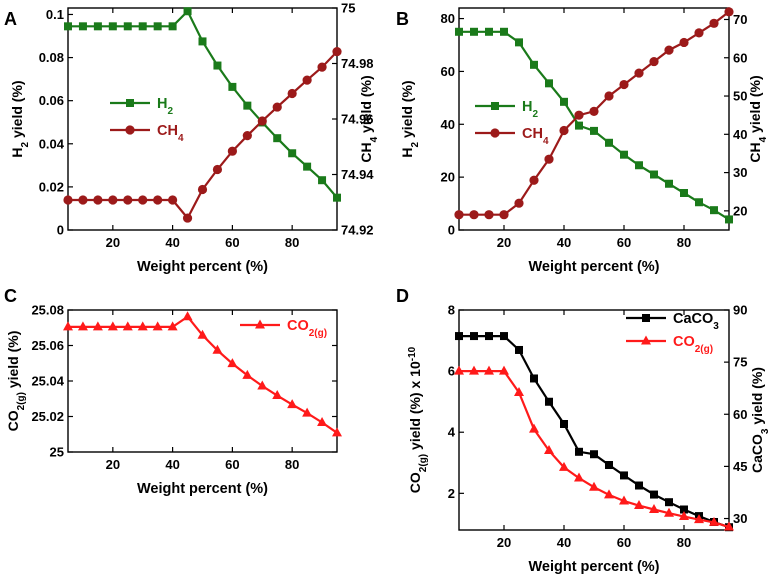 The image size is (782, 582). I want to click on x-tick-label: 80, so click(292, 242).